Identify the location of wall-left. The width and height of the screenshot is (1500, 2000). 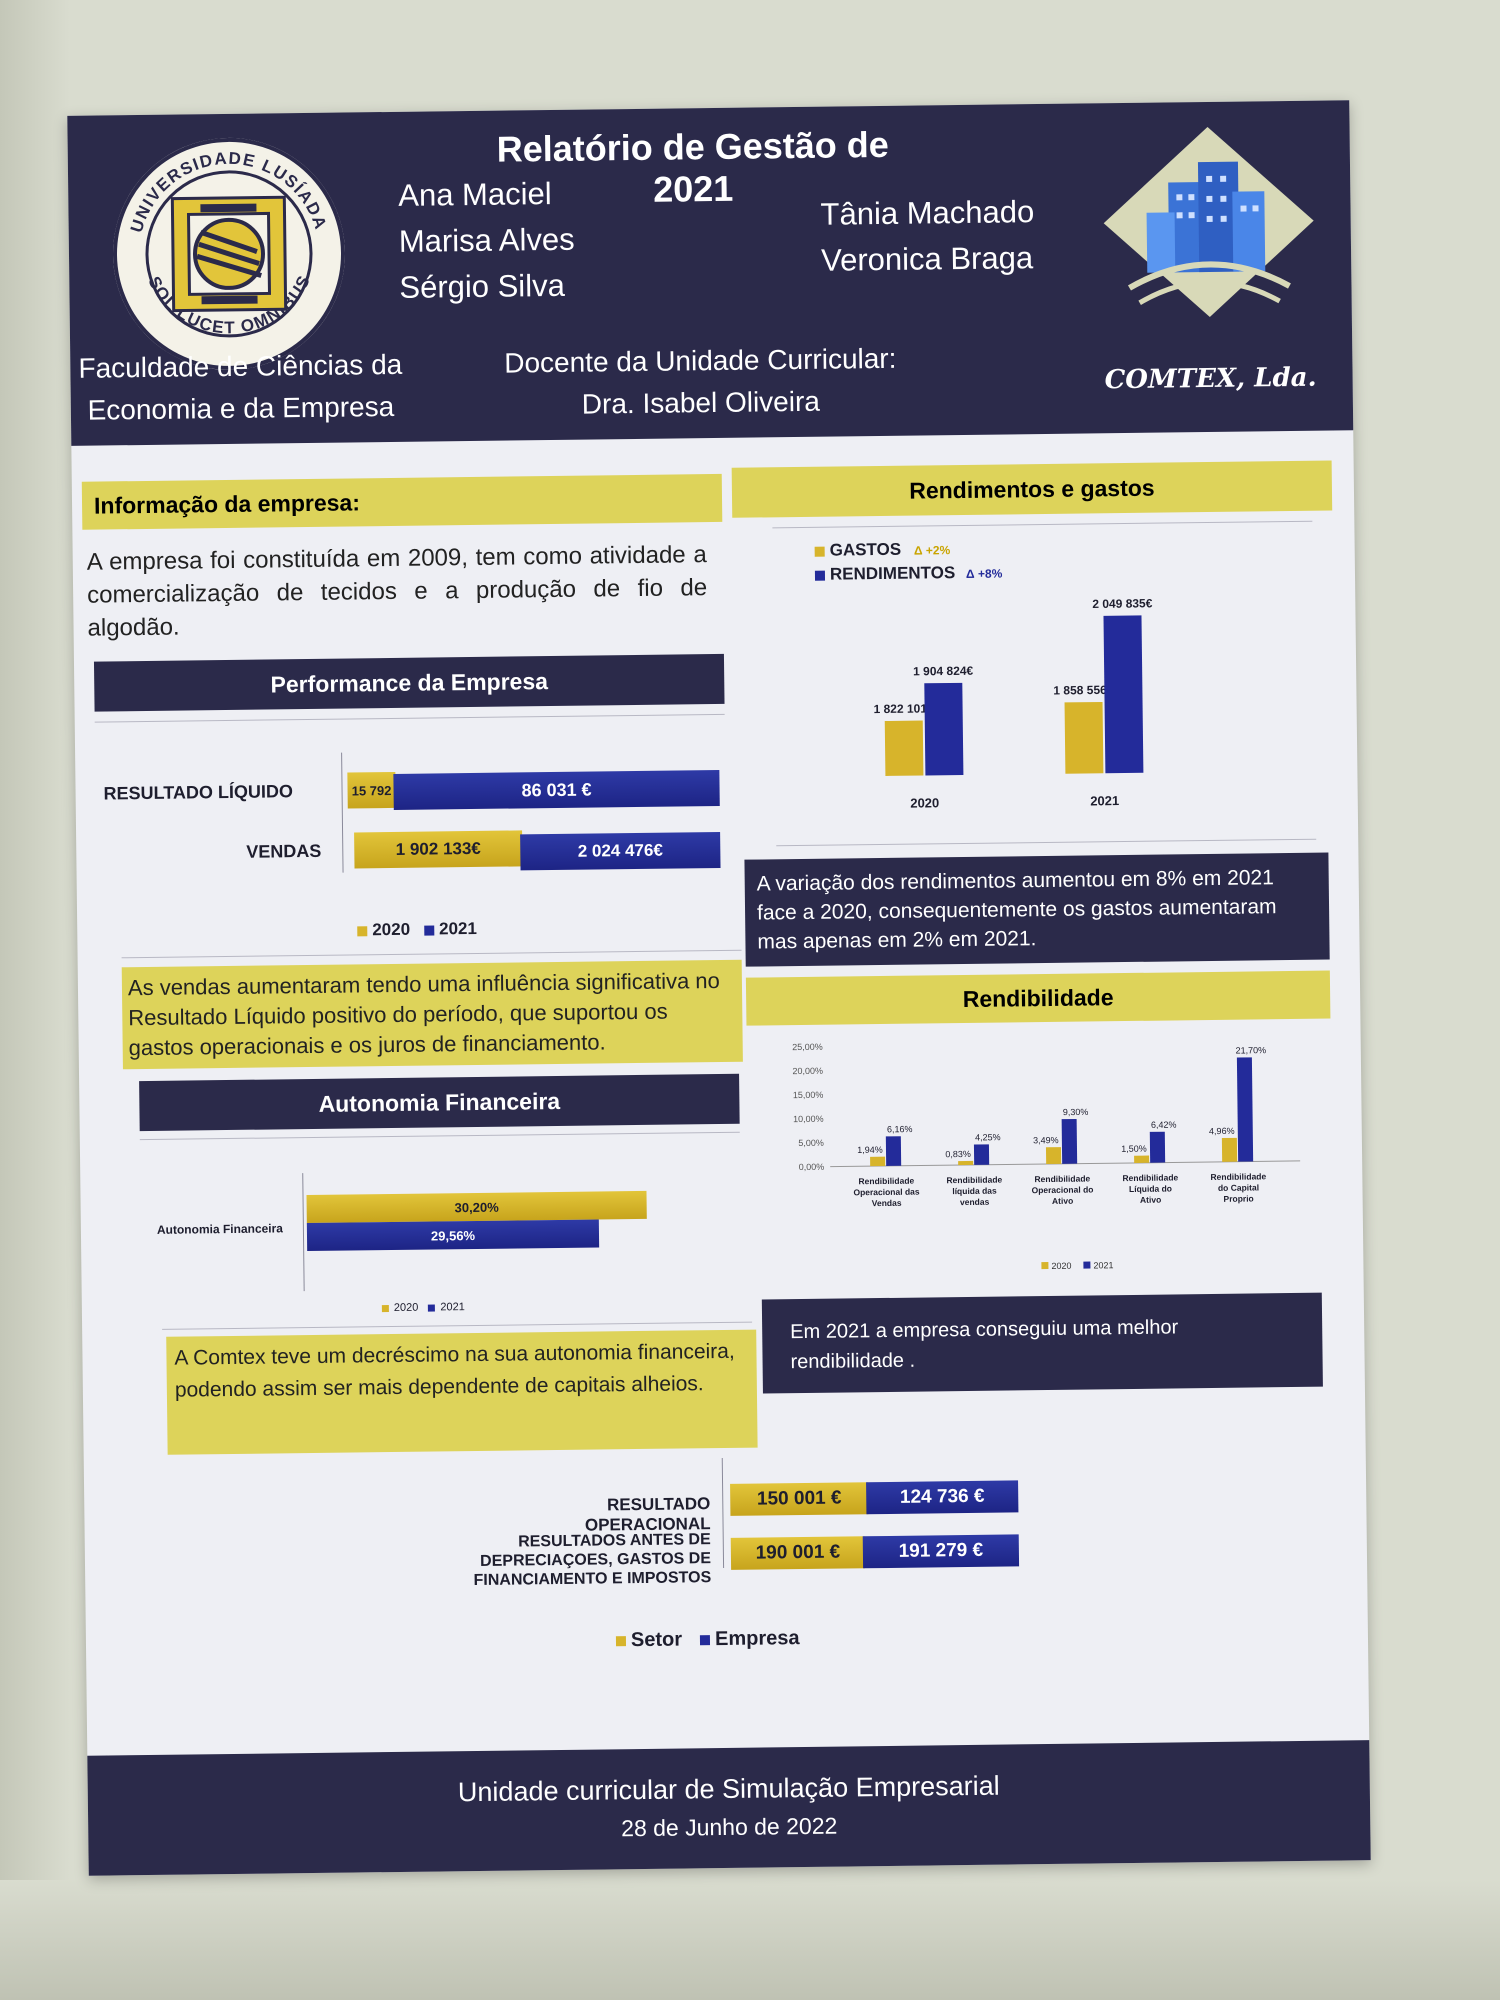
(35, 1000).